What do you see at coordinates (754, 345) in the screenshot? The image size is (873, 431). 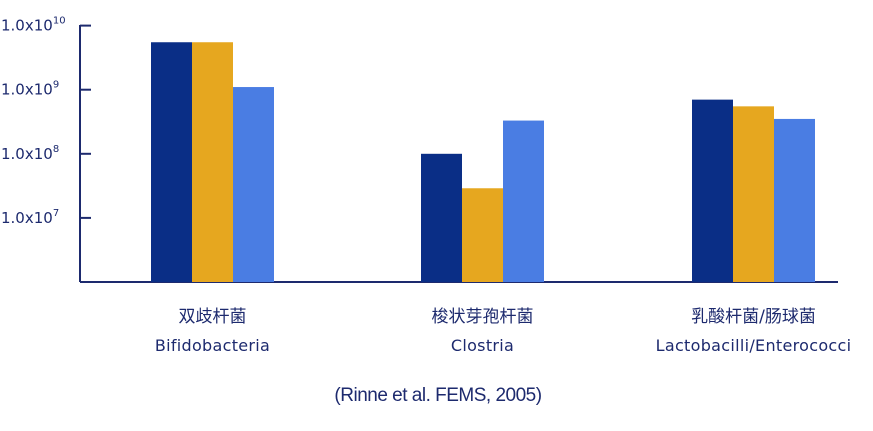 I see `category-label-en: Lactobacilli/Enterococci` at bounding box center [754, 345].